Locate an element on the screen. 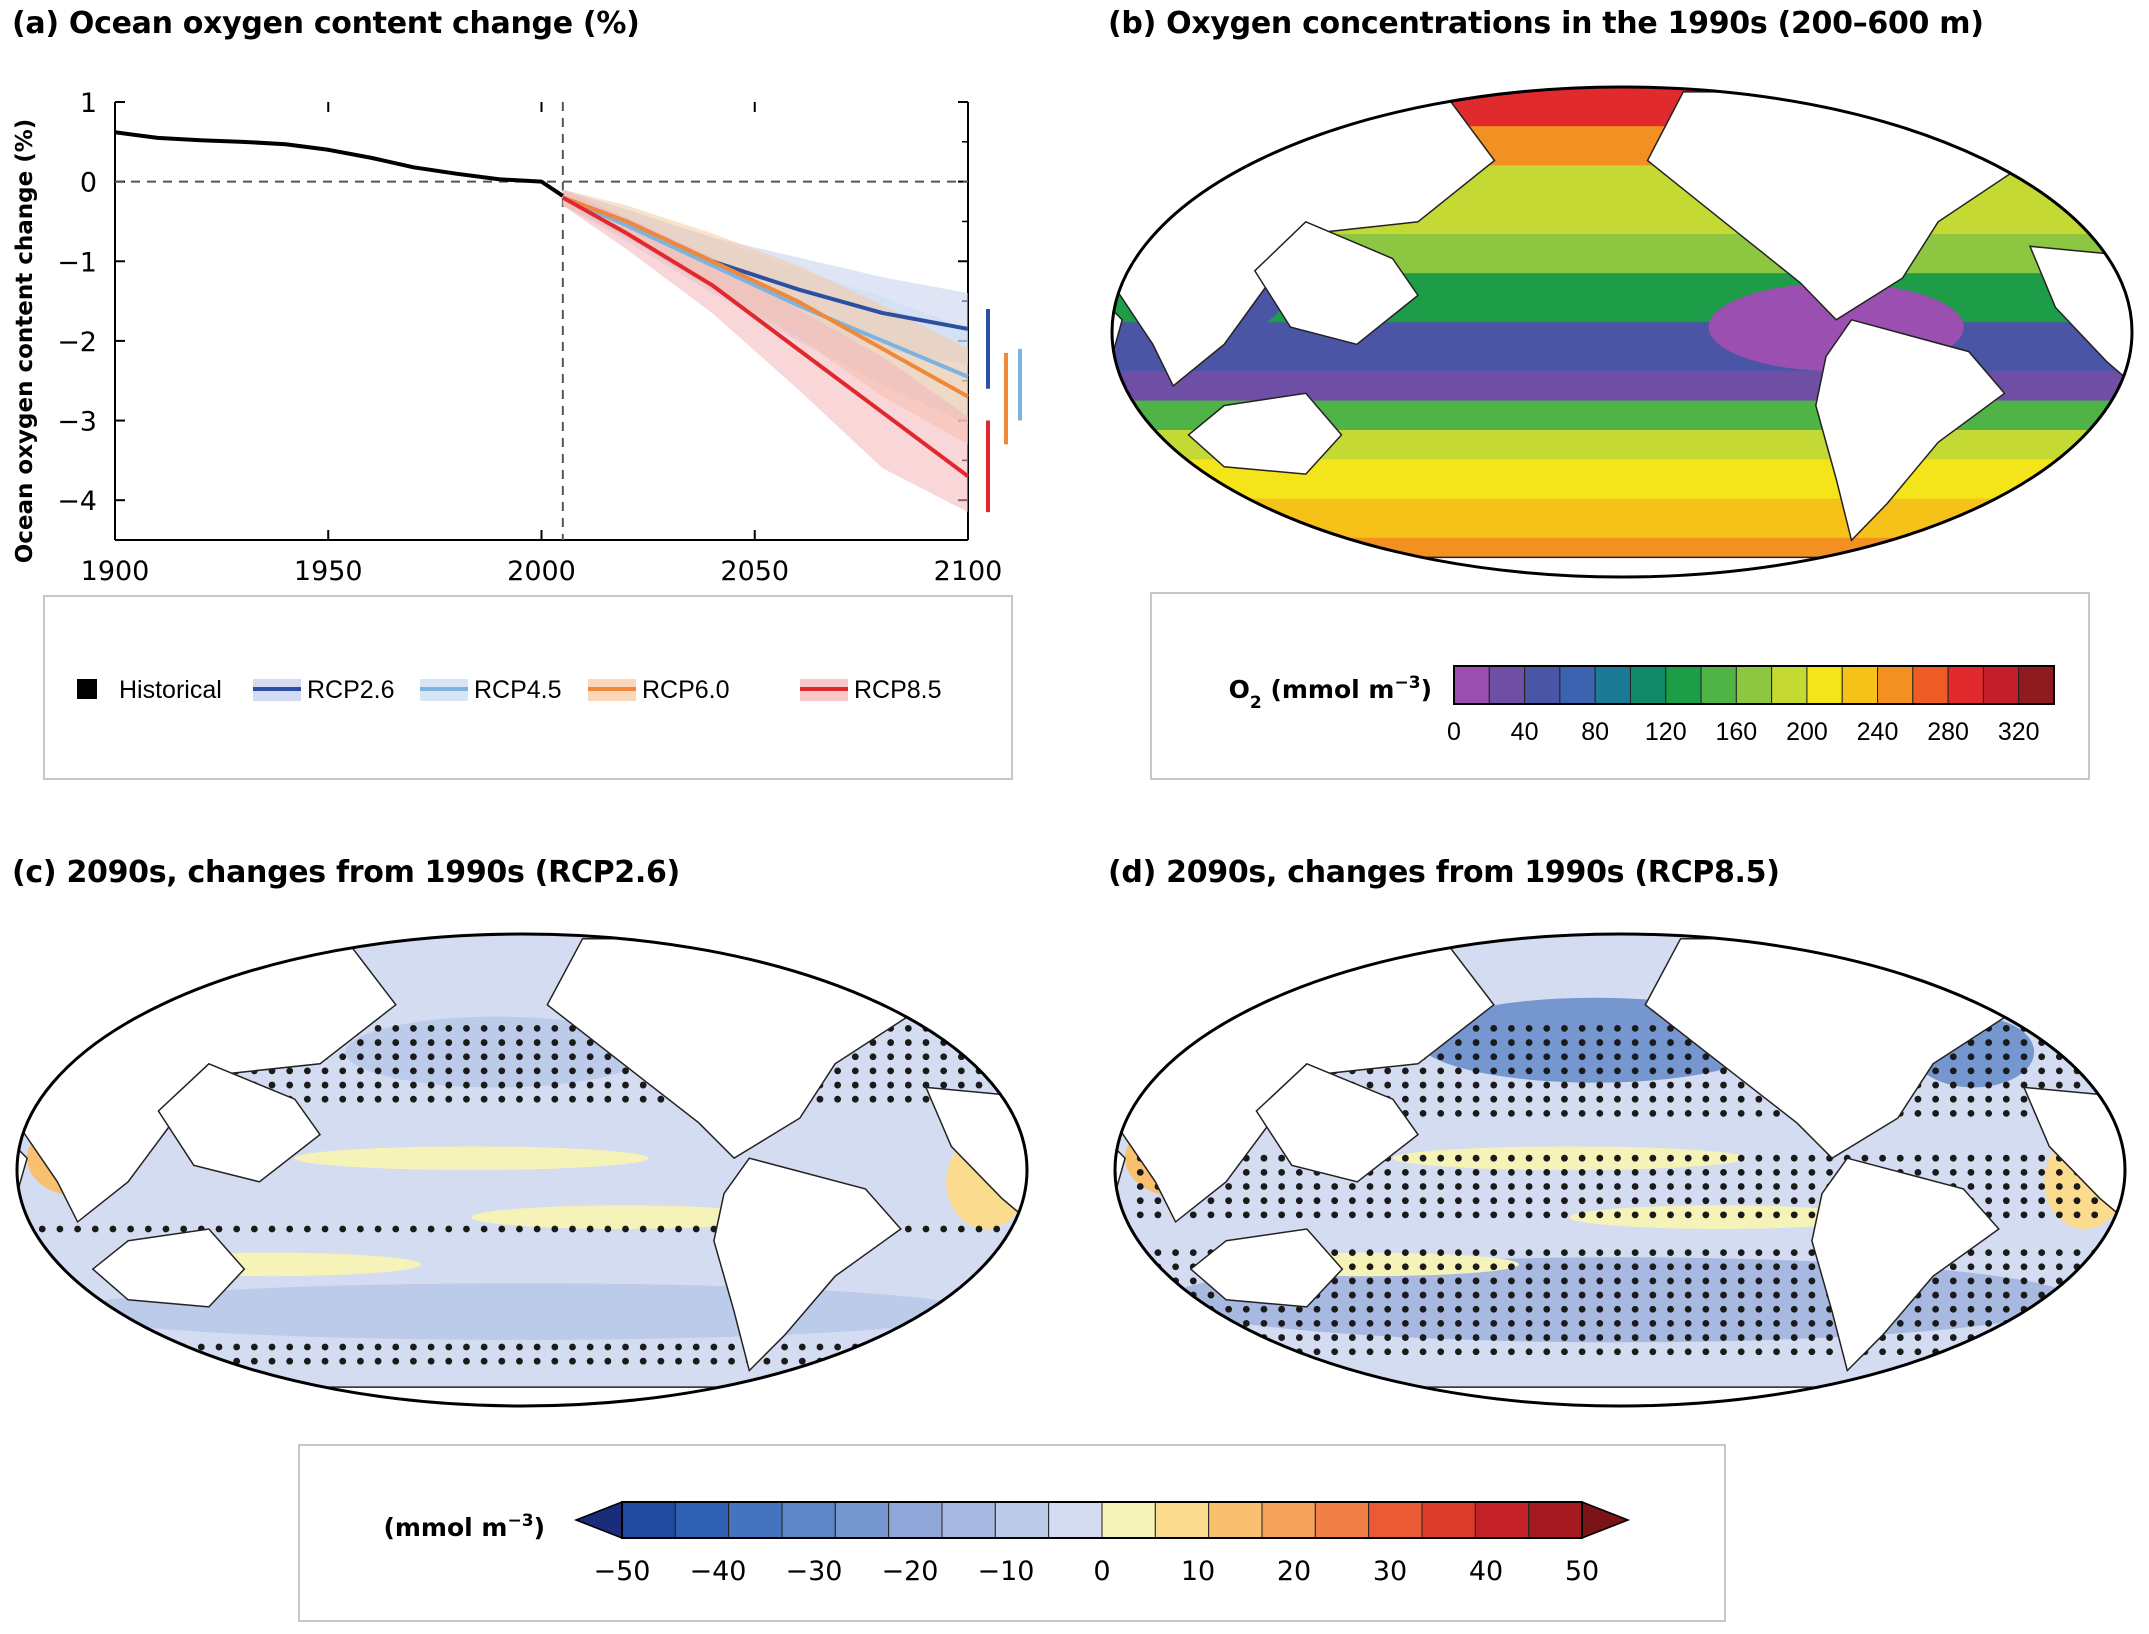 This screenshot has height=1634, width=2149. panel-a-title: (a) Ocean oxygen content change (%) is located at coordinates (326, 23).